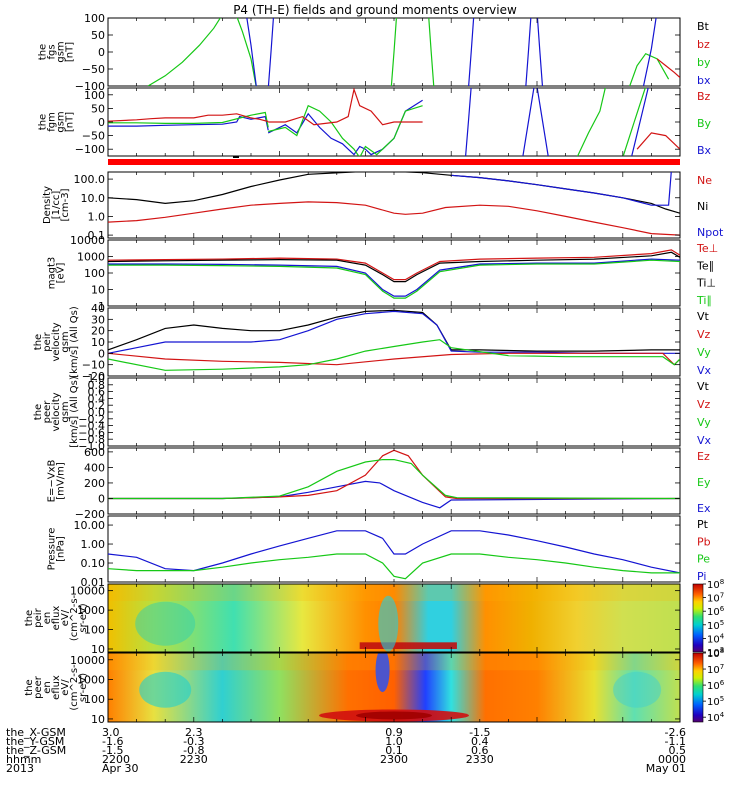  What do you see at coordinates (56, 205) in the screenshot?
I see `y-axis-label-line: [1/cc]` at bounding box center [56, 205].